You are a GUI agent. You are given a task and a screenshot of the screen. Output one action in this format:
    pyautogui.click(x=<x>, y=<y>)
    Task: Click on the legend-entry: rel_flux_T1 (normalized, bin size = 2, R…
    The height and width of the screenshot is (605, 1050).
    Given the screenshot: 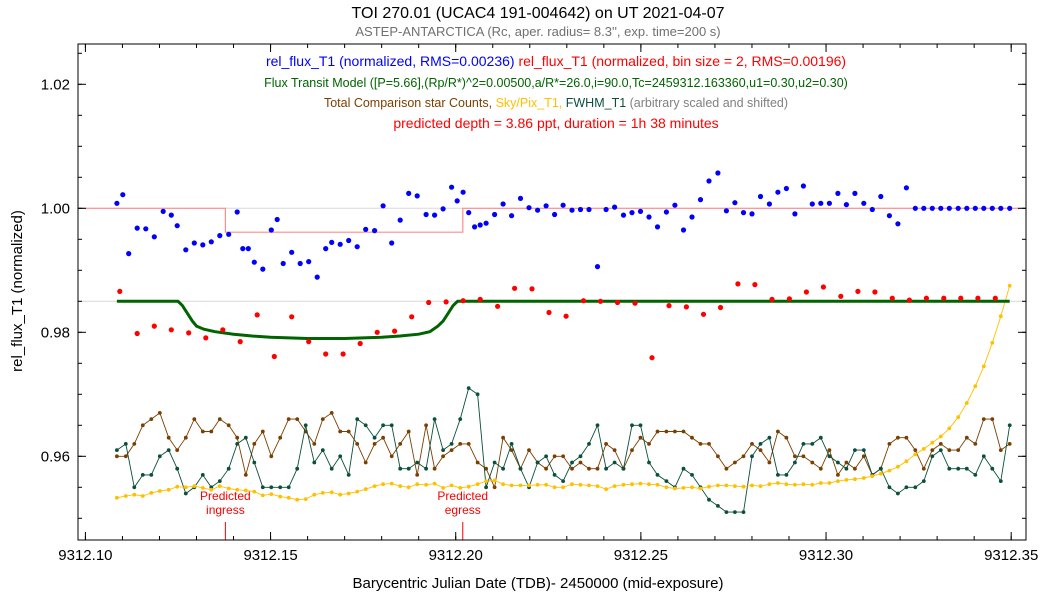 What is the action you would take?
    pyautogui.click(x=681, y=61)
    